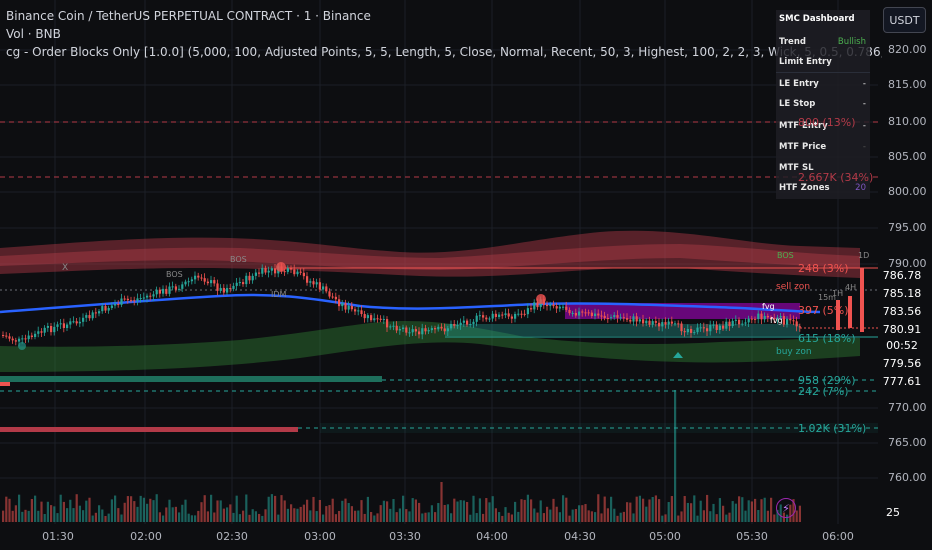 This screenshot has width=932, height=550. What do you see at coordinates (864, 255) in the screenshot?
I see `timeframe-label-1d: 1D` at bounding box center [864, 255].